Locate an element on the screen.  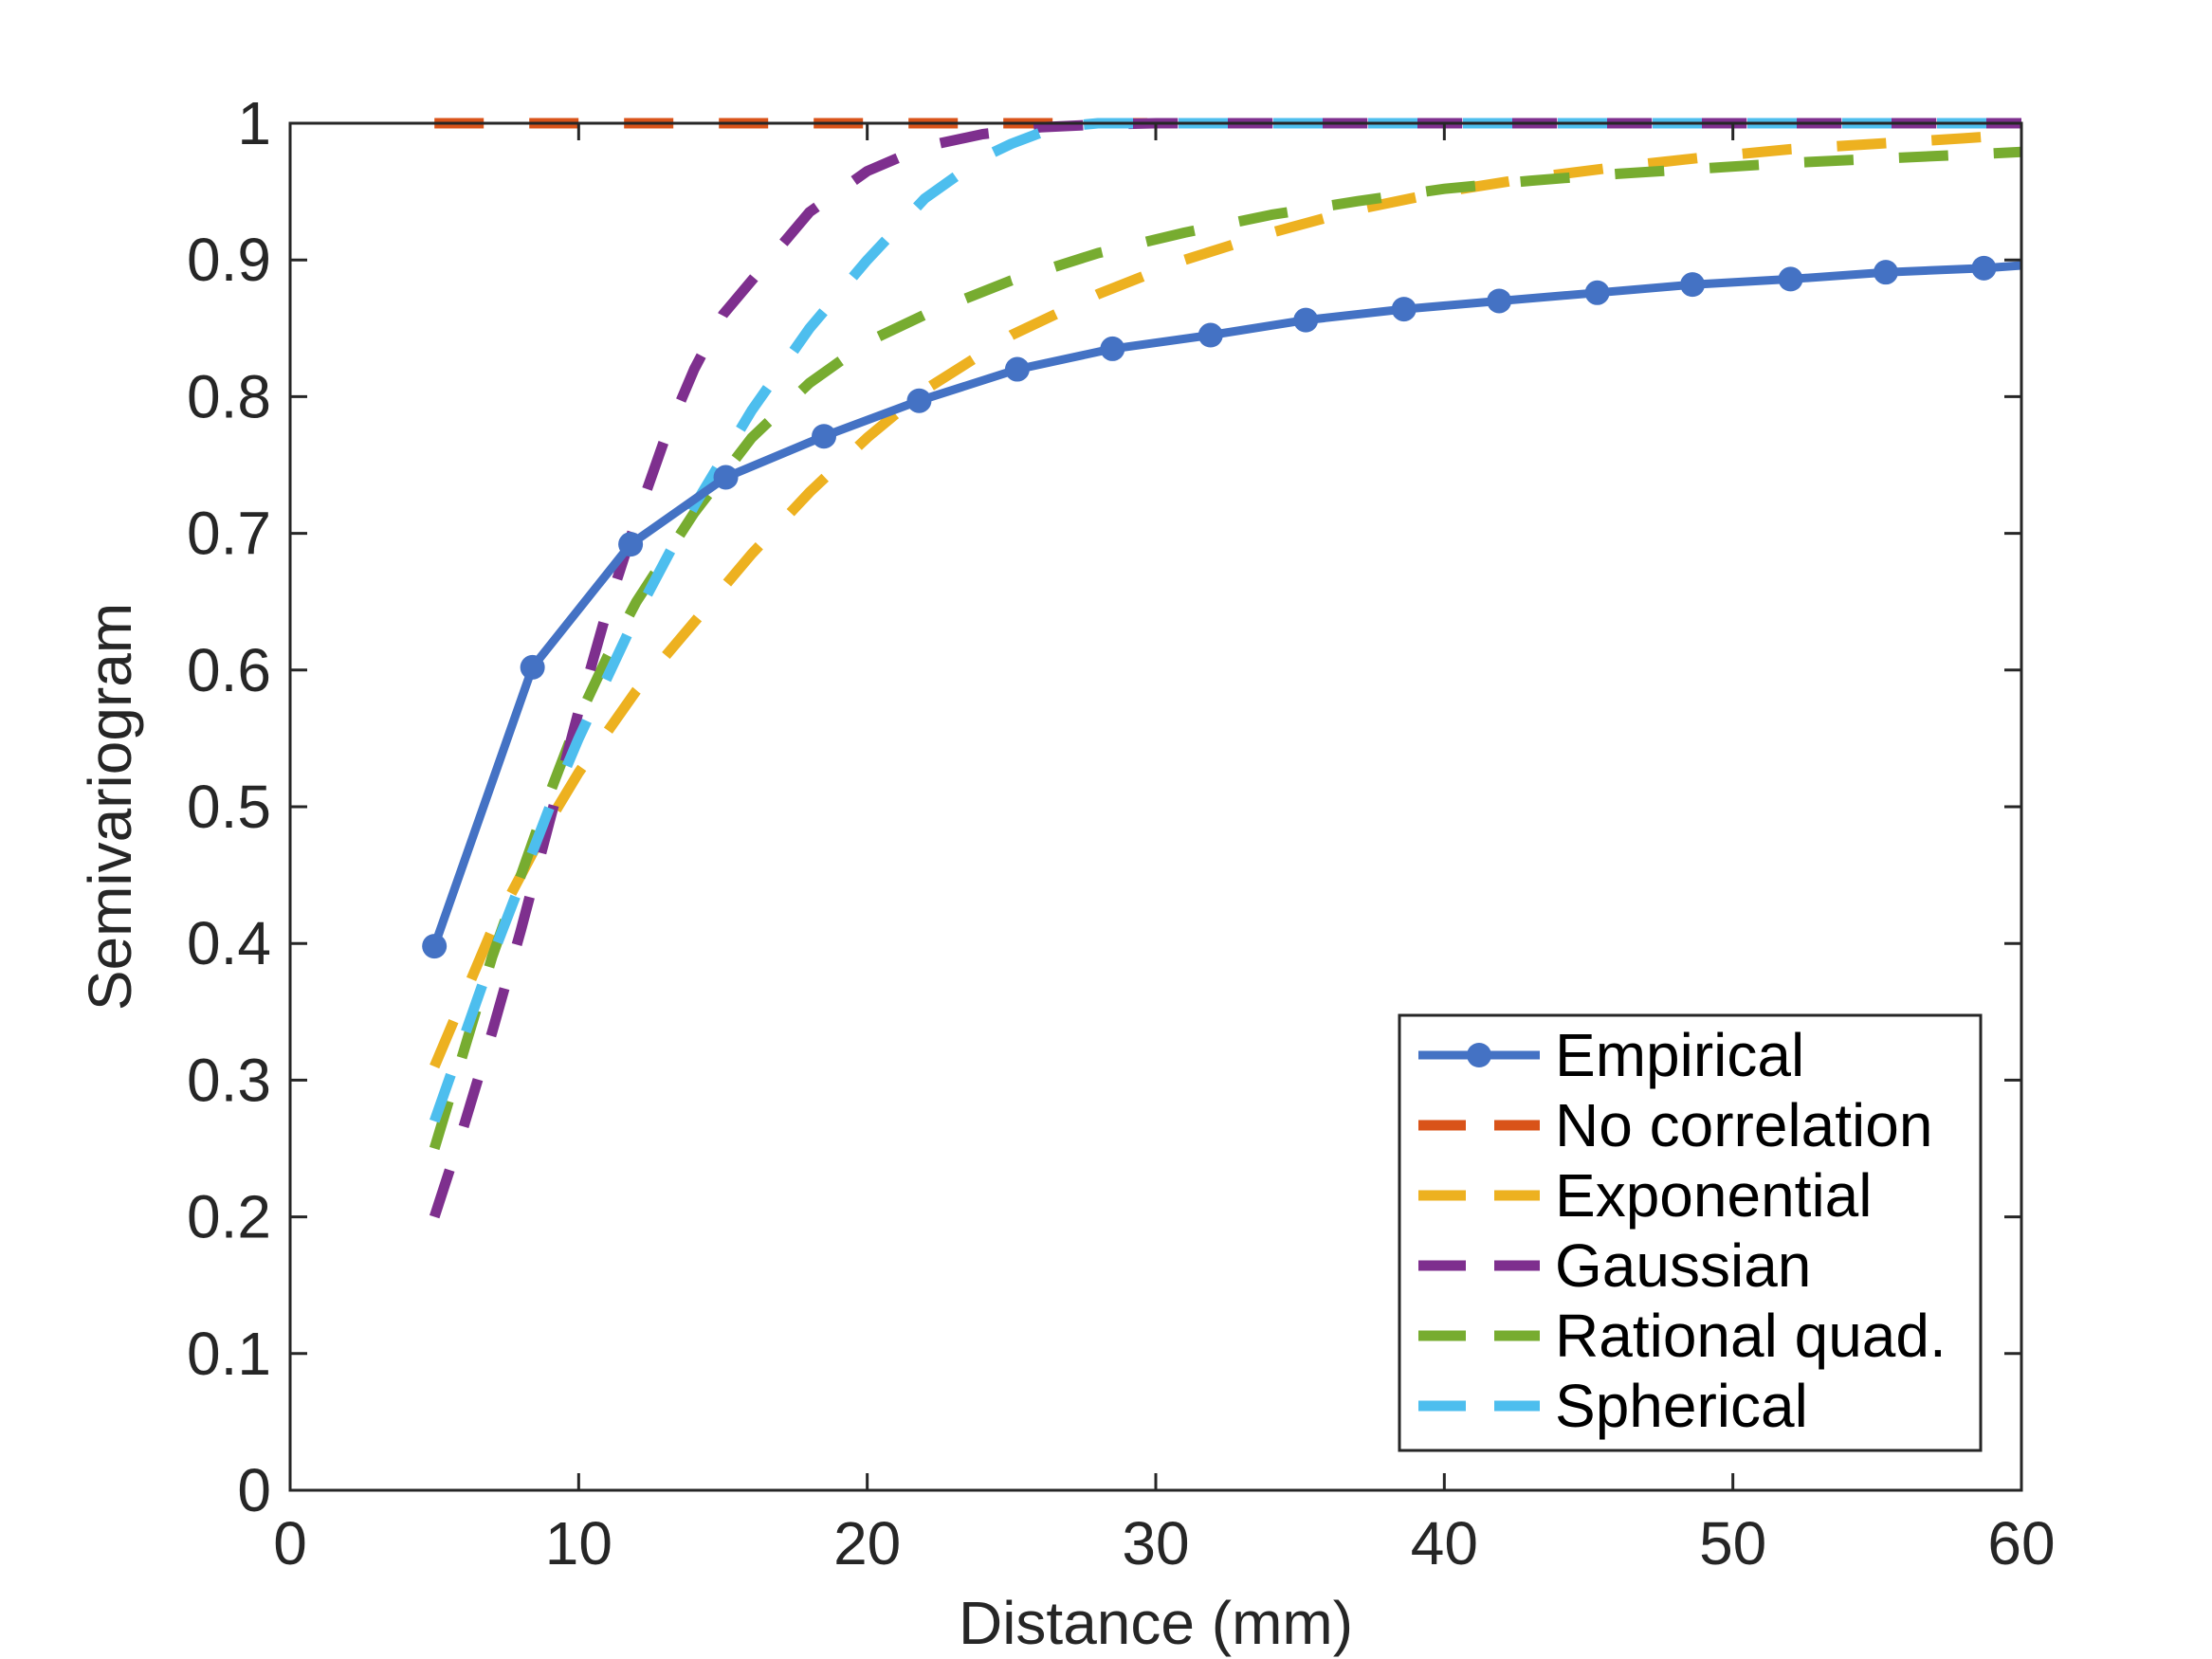
y-tick-label: 0.5 is located at coordinates (229, 807).